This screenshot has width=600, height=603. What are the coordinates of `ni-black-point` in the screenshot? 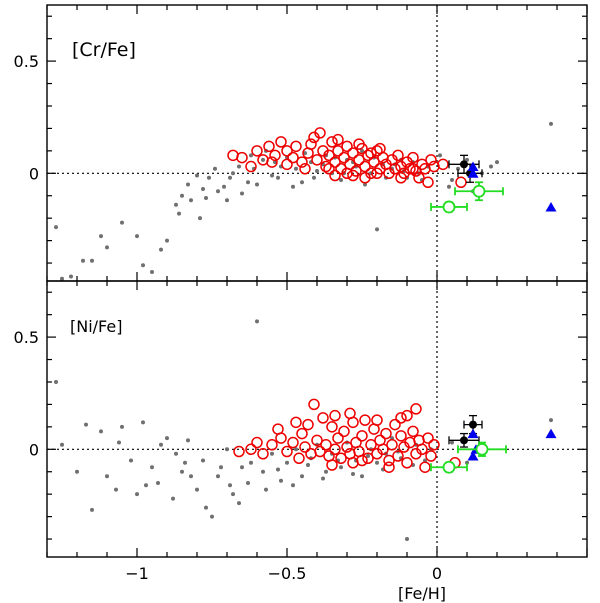 It's located at (473, 424).